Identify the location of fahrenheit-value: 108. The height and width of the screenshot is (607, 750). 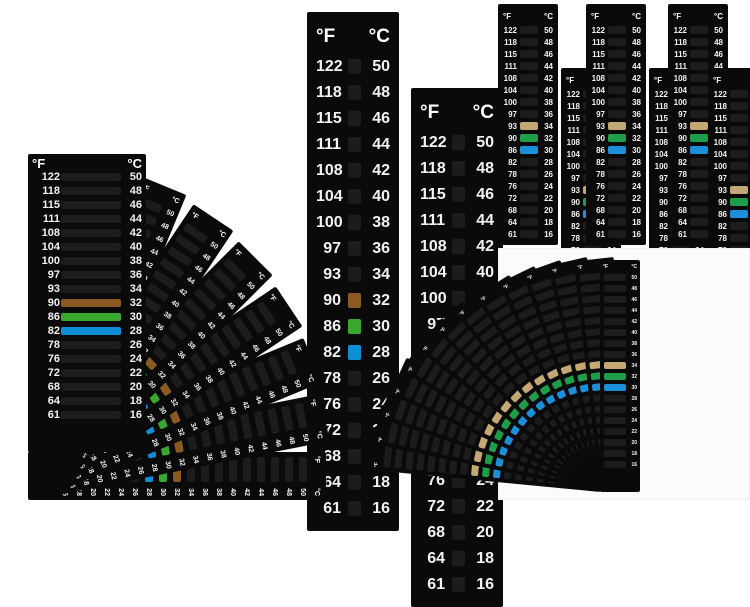
(510, 78).